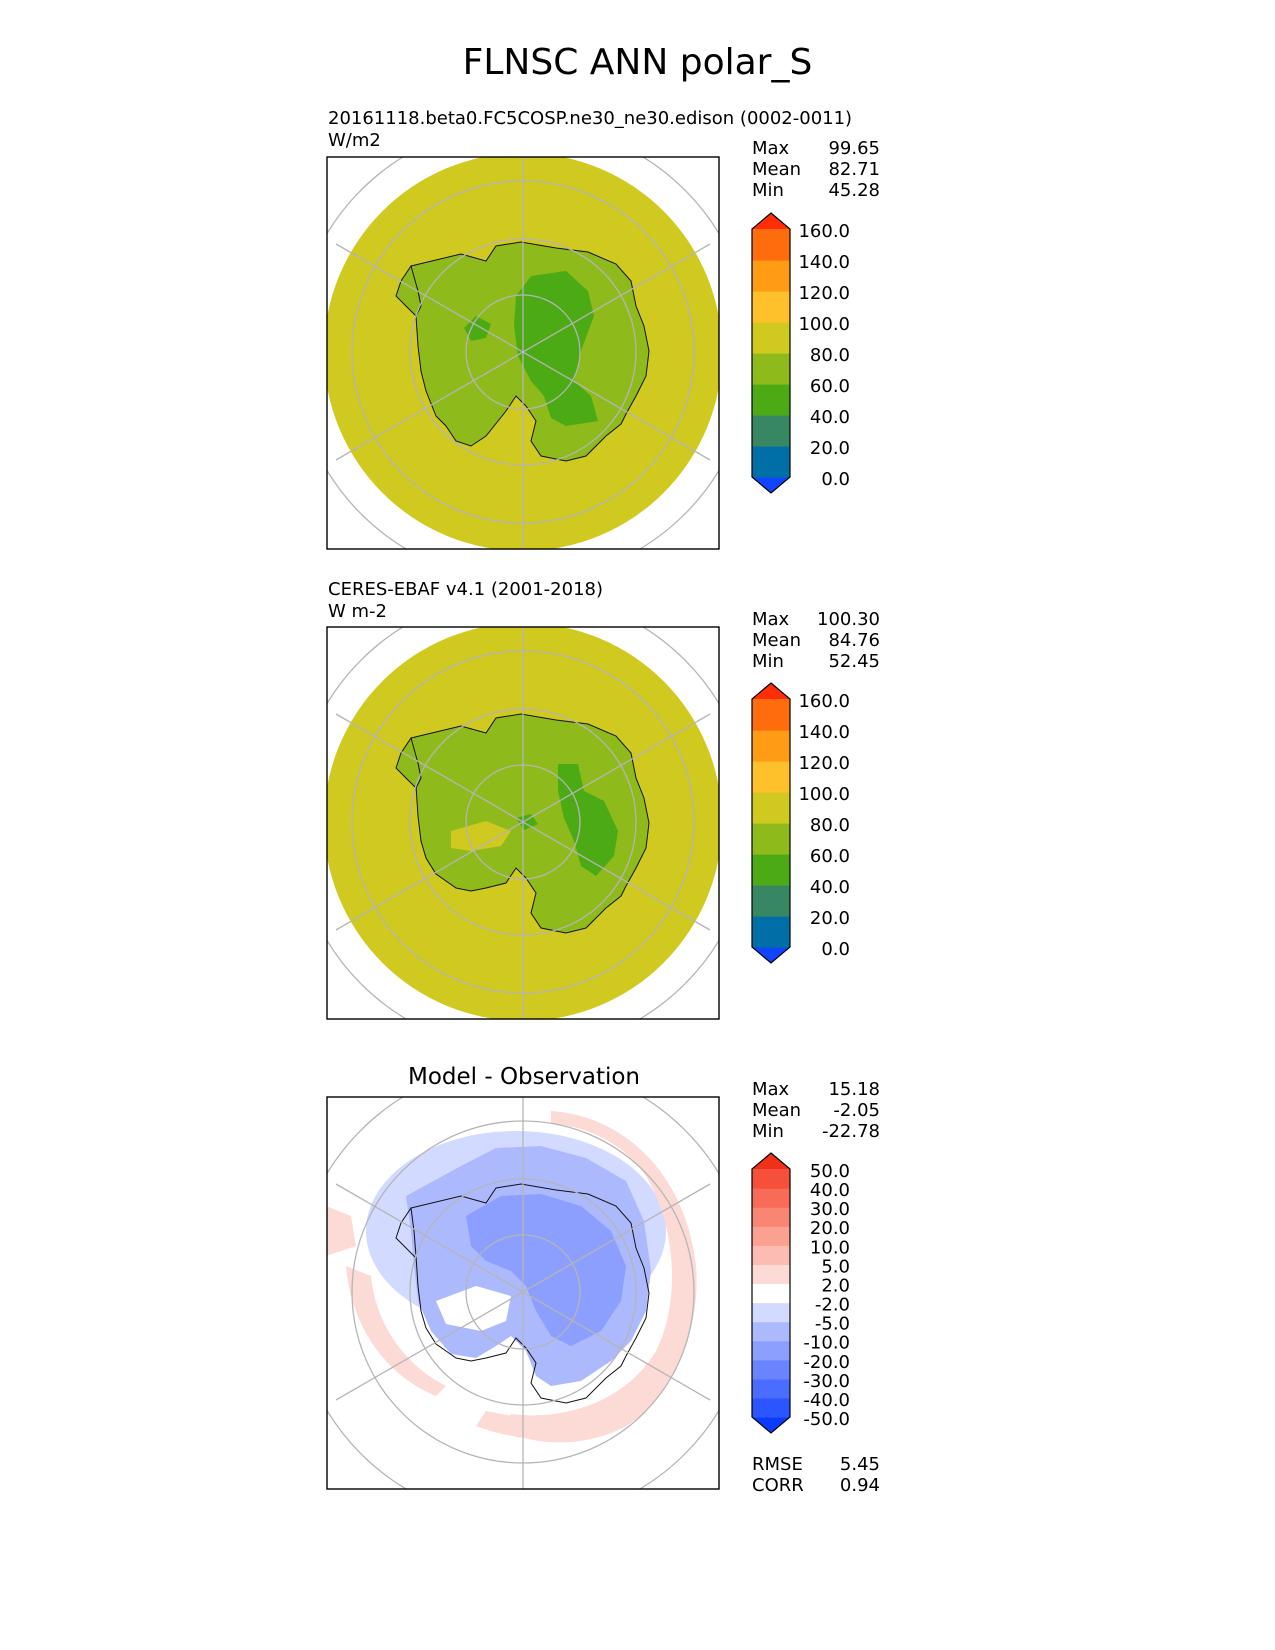 Image resolution: width=1275 pixels, height=1650 pixels. I want to click on panel3-continent-blue-dark, so click(546, 1270).